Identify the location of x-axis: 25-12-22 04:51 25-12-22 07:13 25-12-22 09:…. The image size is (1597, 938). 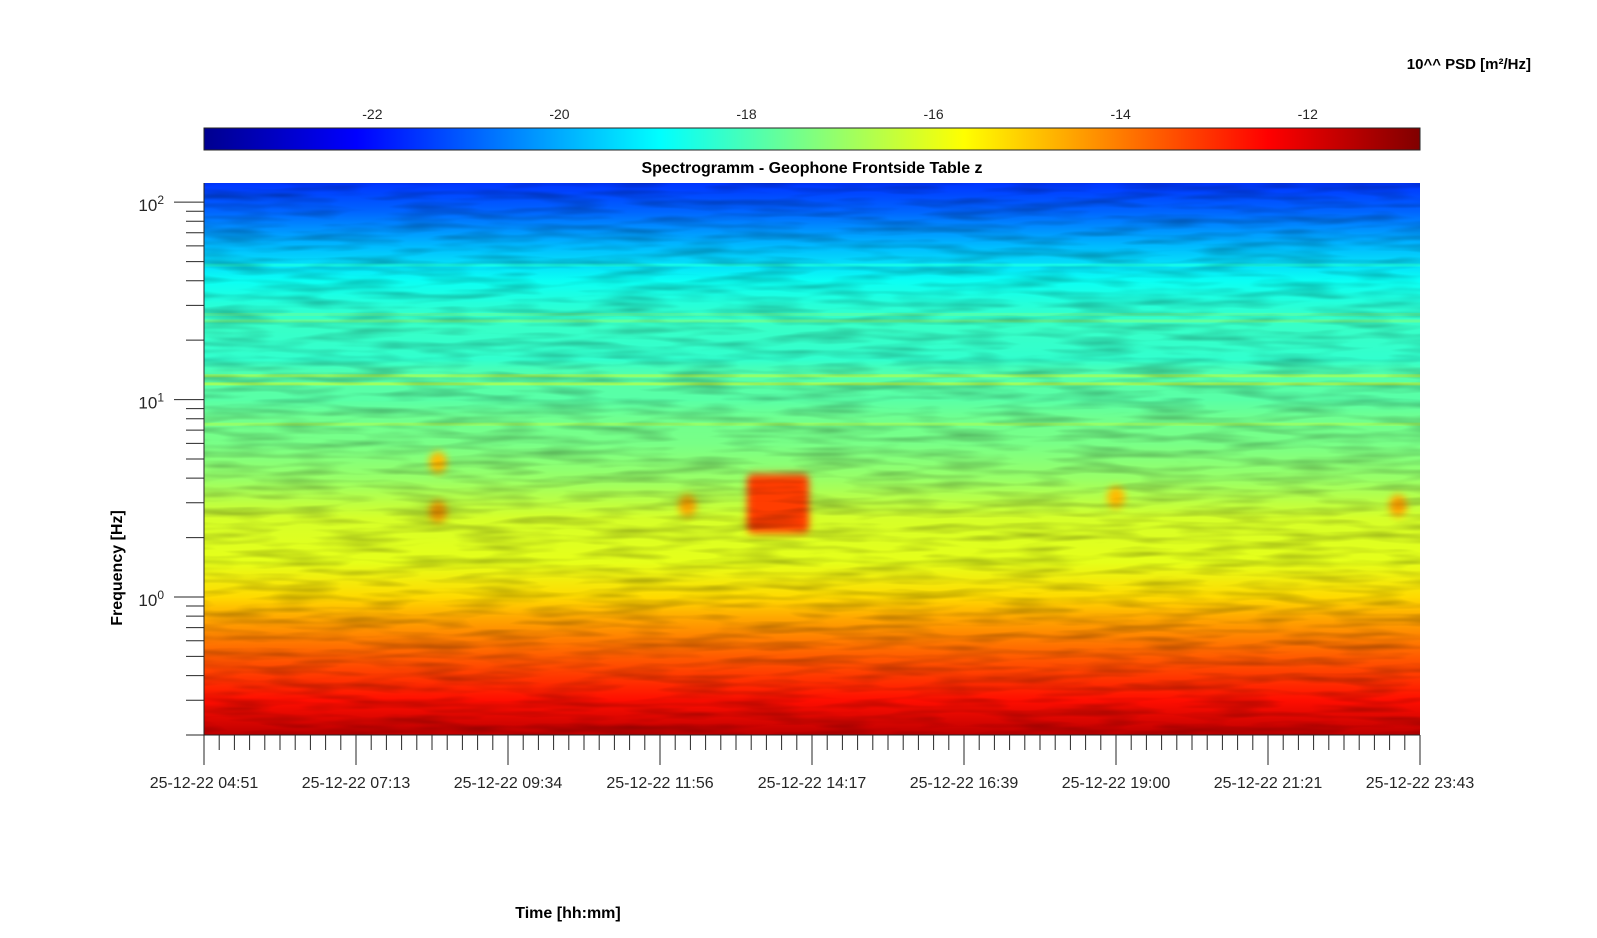
(812, 763).